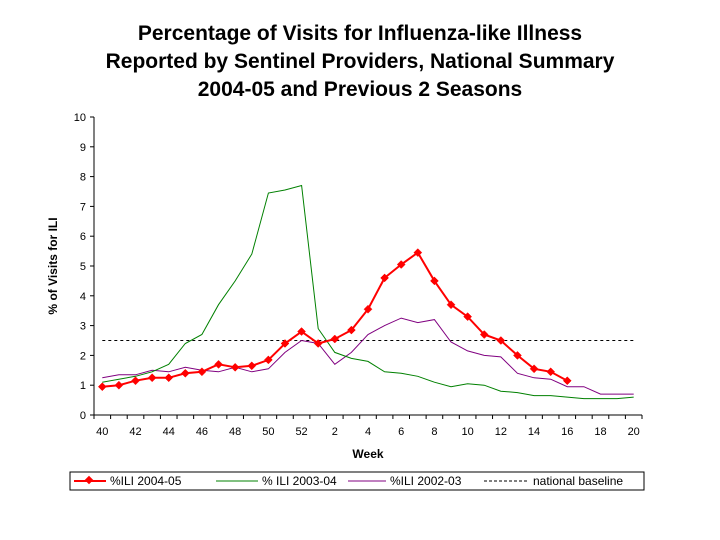 Image resolution: width=720 pixels, height=540 pixels. I want to click on x-tick-label: 14, so click(534, 432).